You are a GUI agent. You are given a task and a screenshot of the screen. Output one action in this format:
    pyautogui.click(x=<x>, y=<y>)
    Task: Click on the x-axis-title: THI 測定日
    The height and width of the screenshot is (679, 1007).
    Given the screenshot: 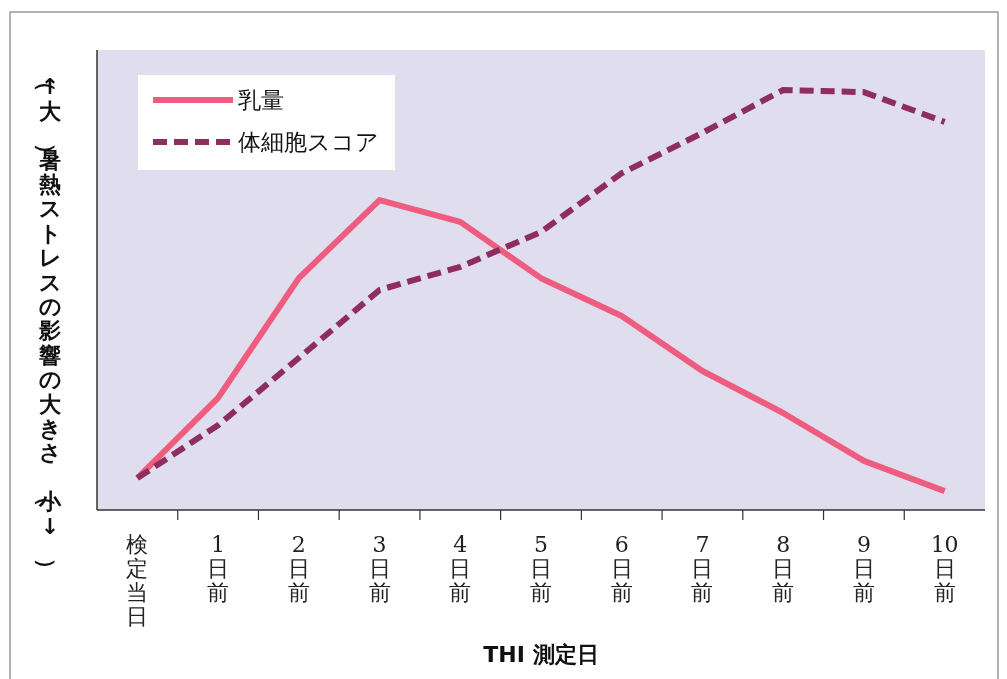 What is the action you would take?
    pyautogui.click(x=541, y=654)
    